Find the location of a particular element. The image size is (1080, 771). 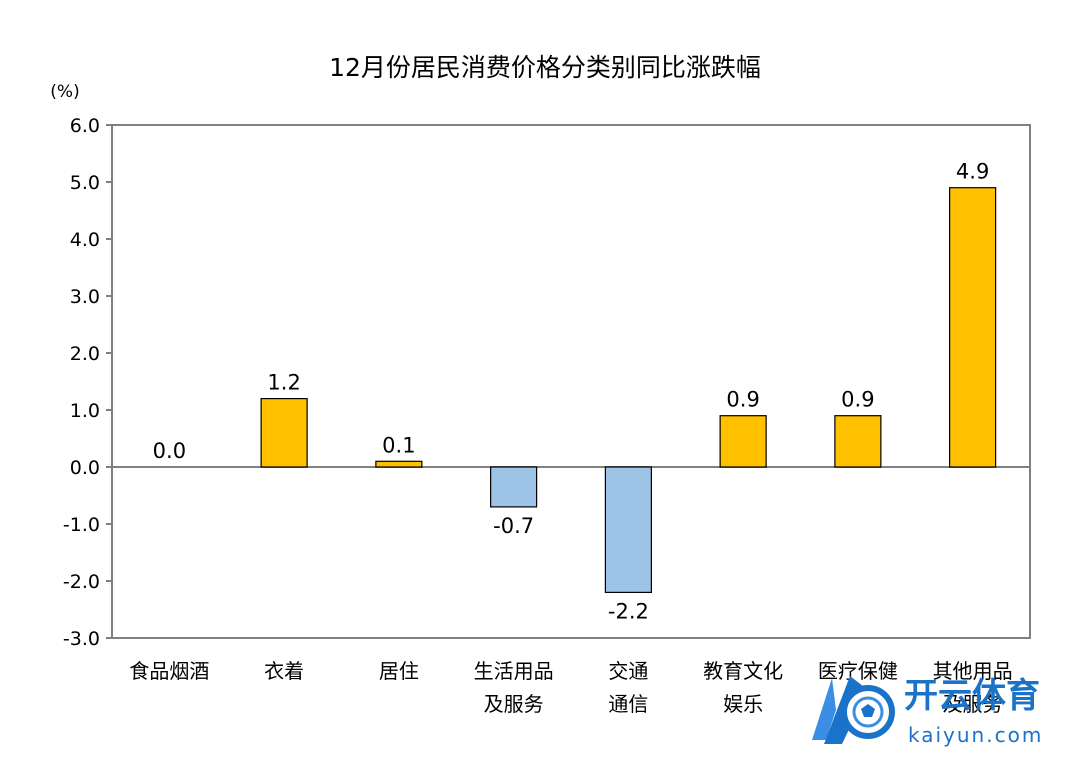

kaiyun-logo-icon is located at coordinates (853, 710).